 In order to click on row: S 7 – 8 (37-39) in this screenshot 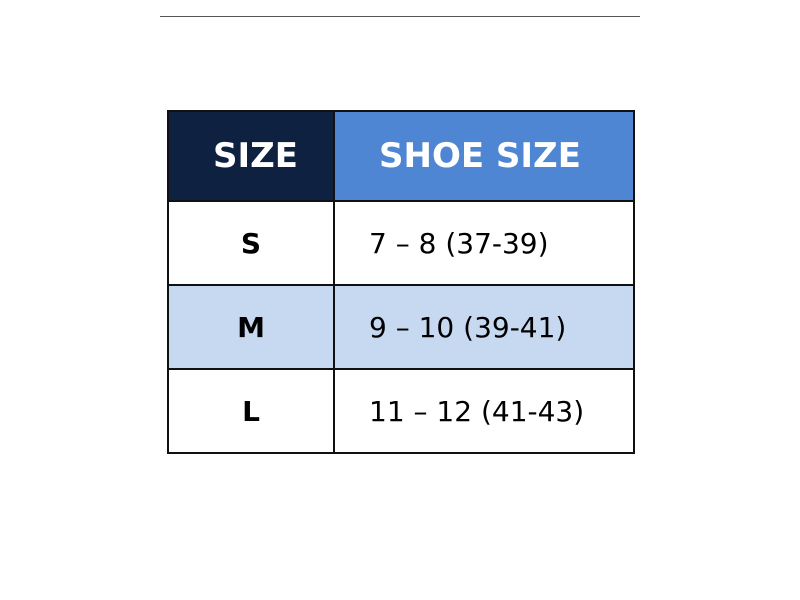, I will do `click(401, 243)`.